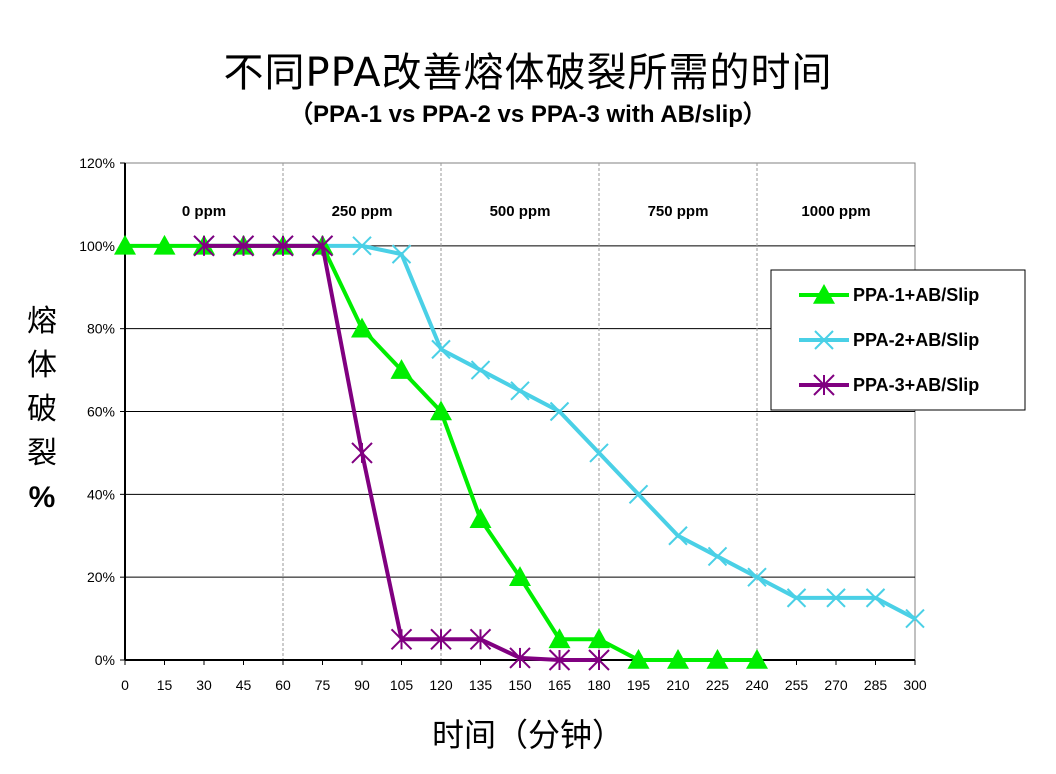 The height and width of the screenshot is (774, 1056). I want to click on y-axis-label-percent: %, so click(42, 497).